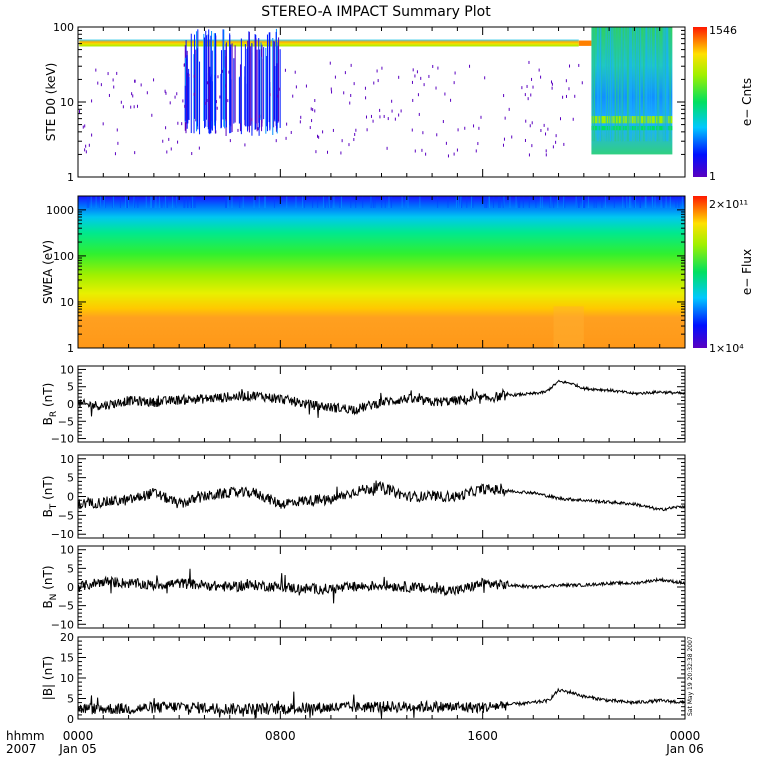  What do you see at coordinates (25, 736) in the screenshot?
I see `x-row-label-hhmm: hhmm` at bounding box center [25, 736].